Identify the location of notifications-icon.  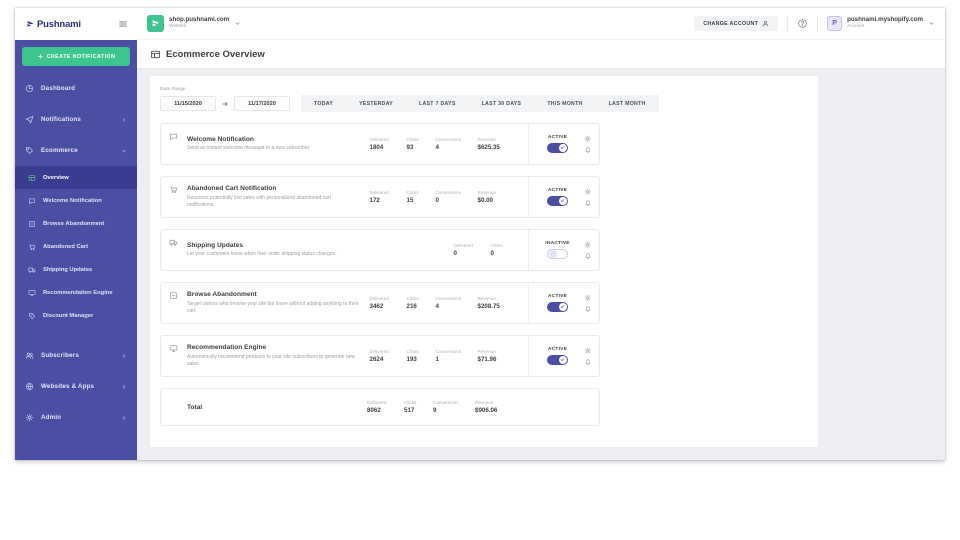
(29, 119).